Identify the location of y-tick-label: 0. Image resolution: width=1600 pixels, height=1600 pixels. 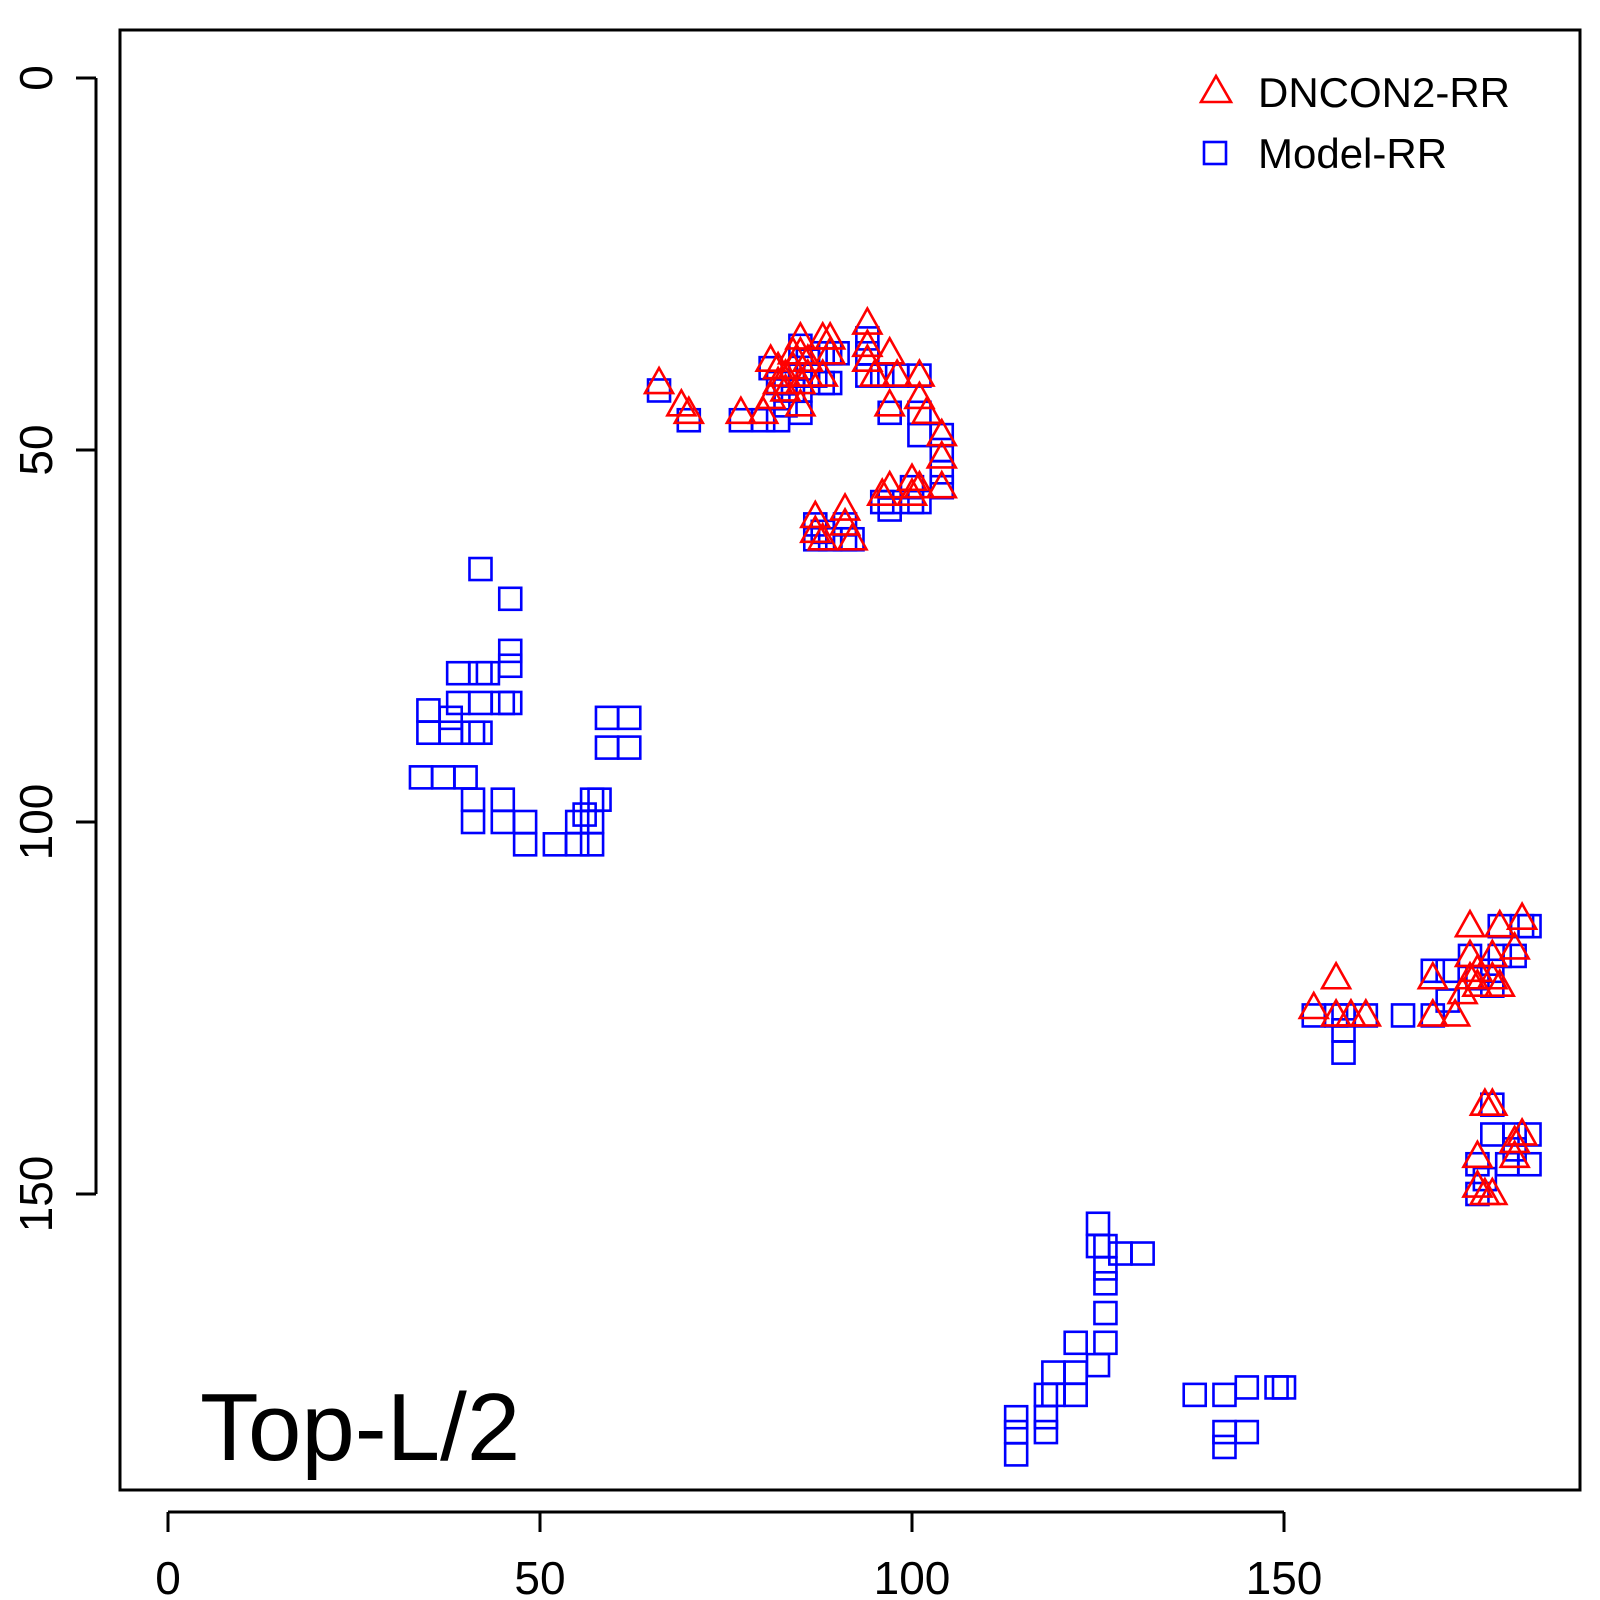
(36, 78).